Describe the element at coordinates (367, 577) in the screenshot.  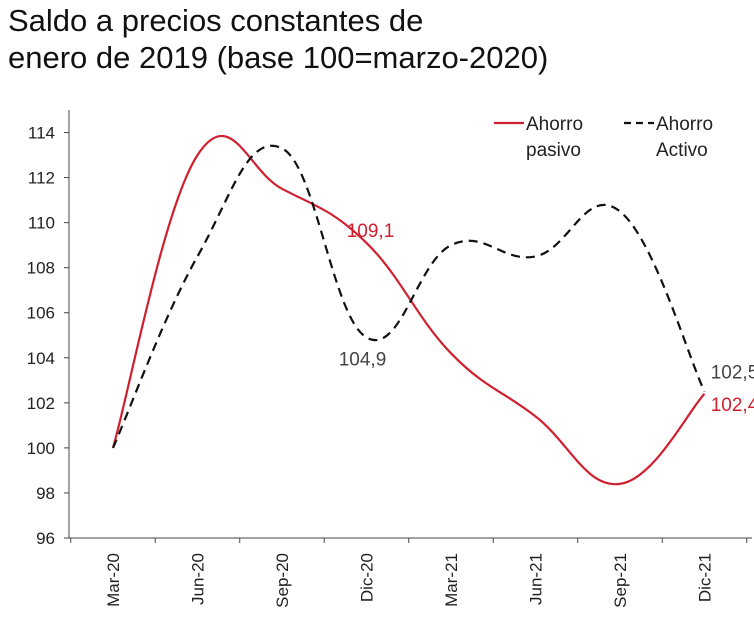
I see `x-tick-label: Dic-20` at that location.